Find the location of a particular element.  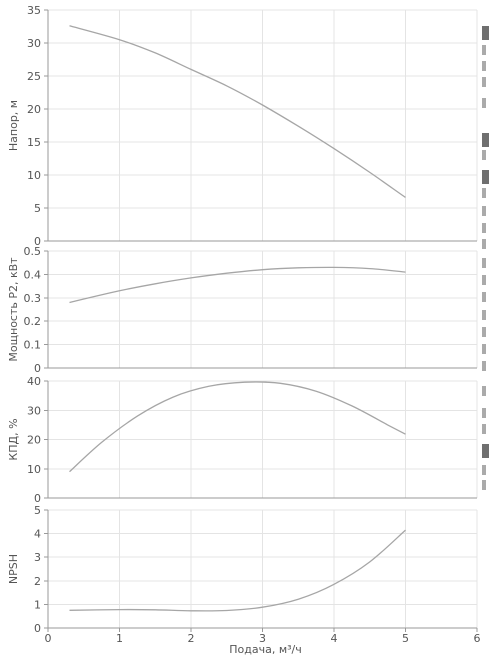

y-tick-label: 0.3 is located at coordinates (33, 298).